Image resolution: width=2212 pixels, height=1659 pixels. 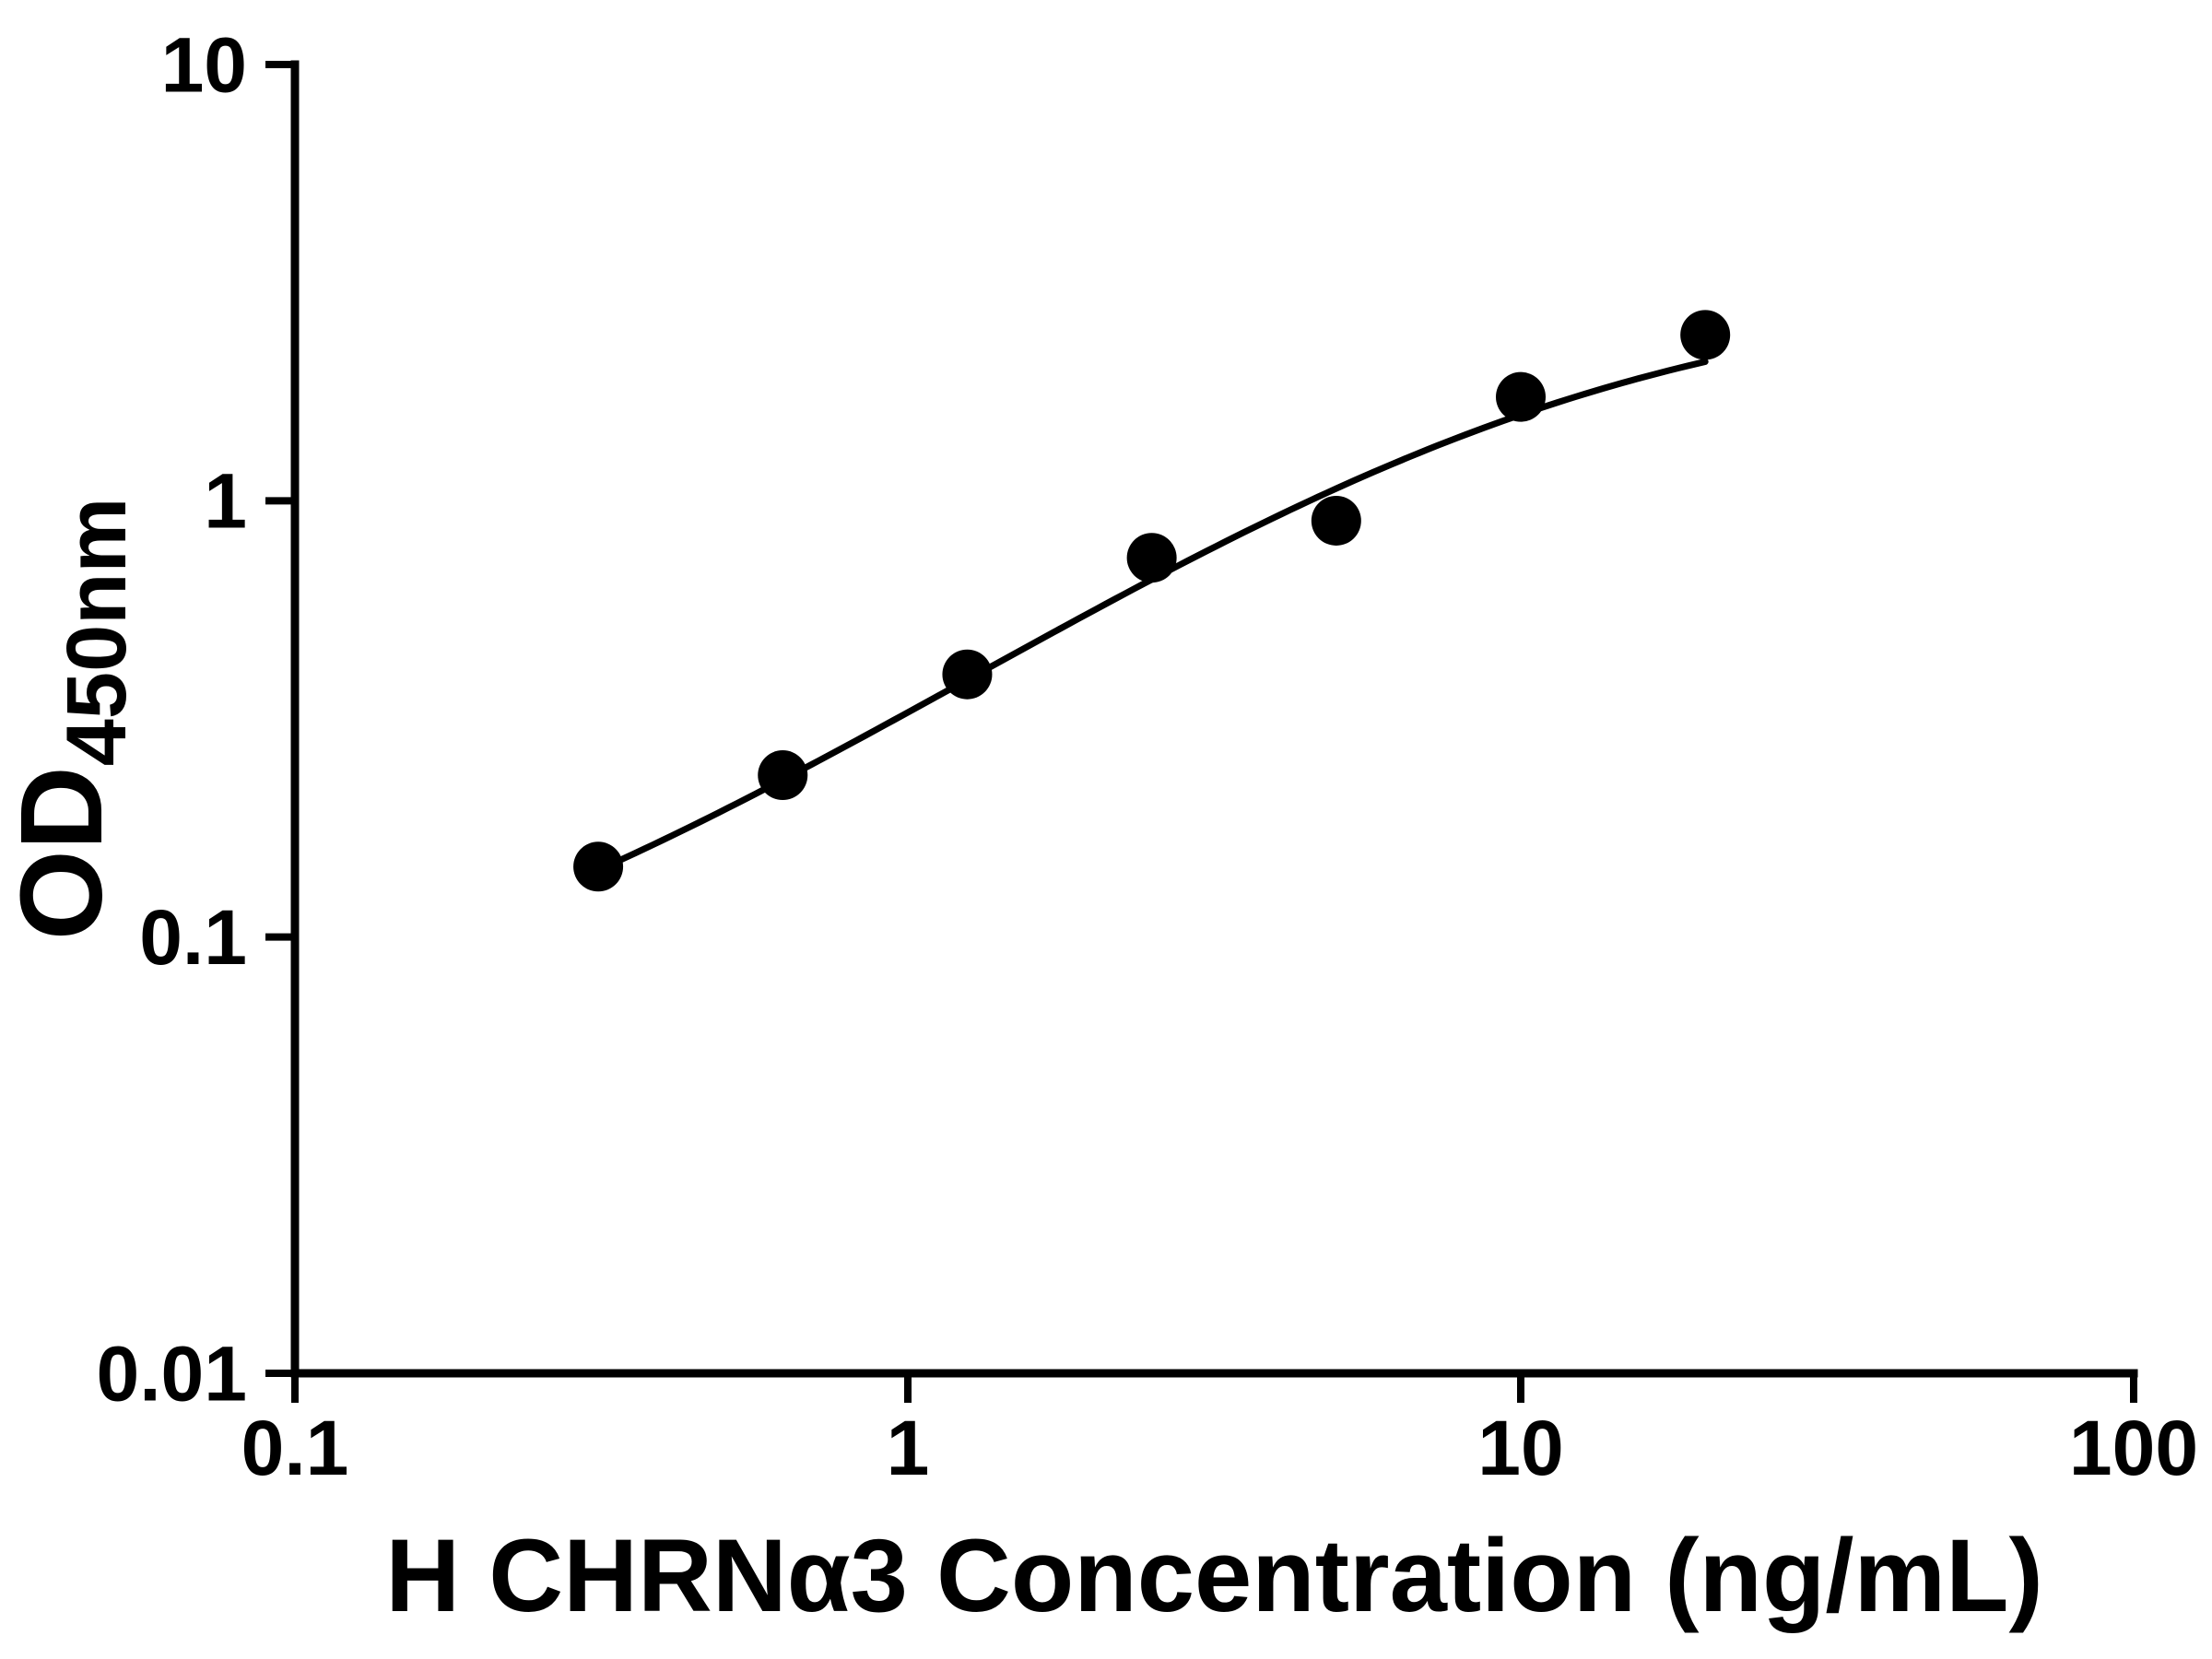 What do you see at coordinates (97, 632) in the screenshot?
I see `y-axis-title-subscript: 450nm` at bounding box center [97, 632].